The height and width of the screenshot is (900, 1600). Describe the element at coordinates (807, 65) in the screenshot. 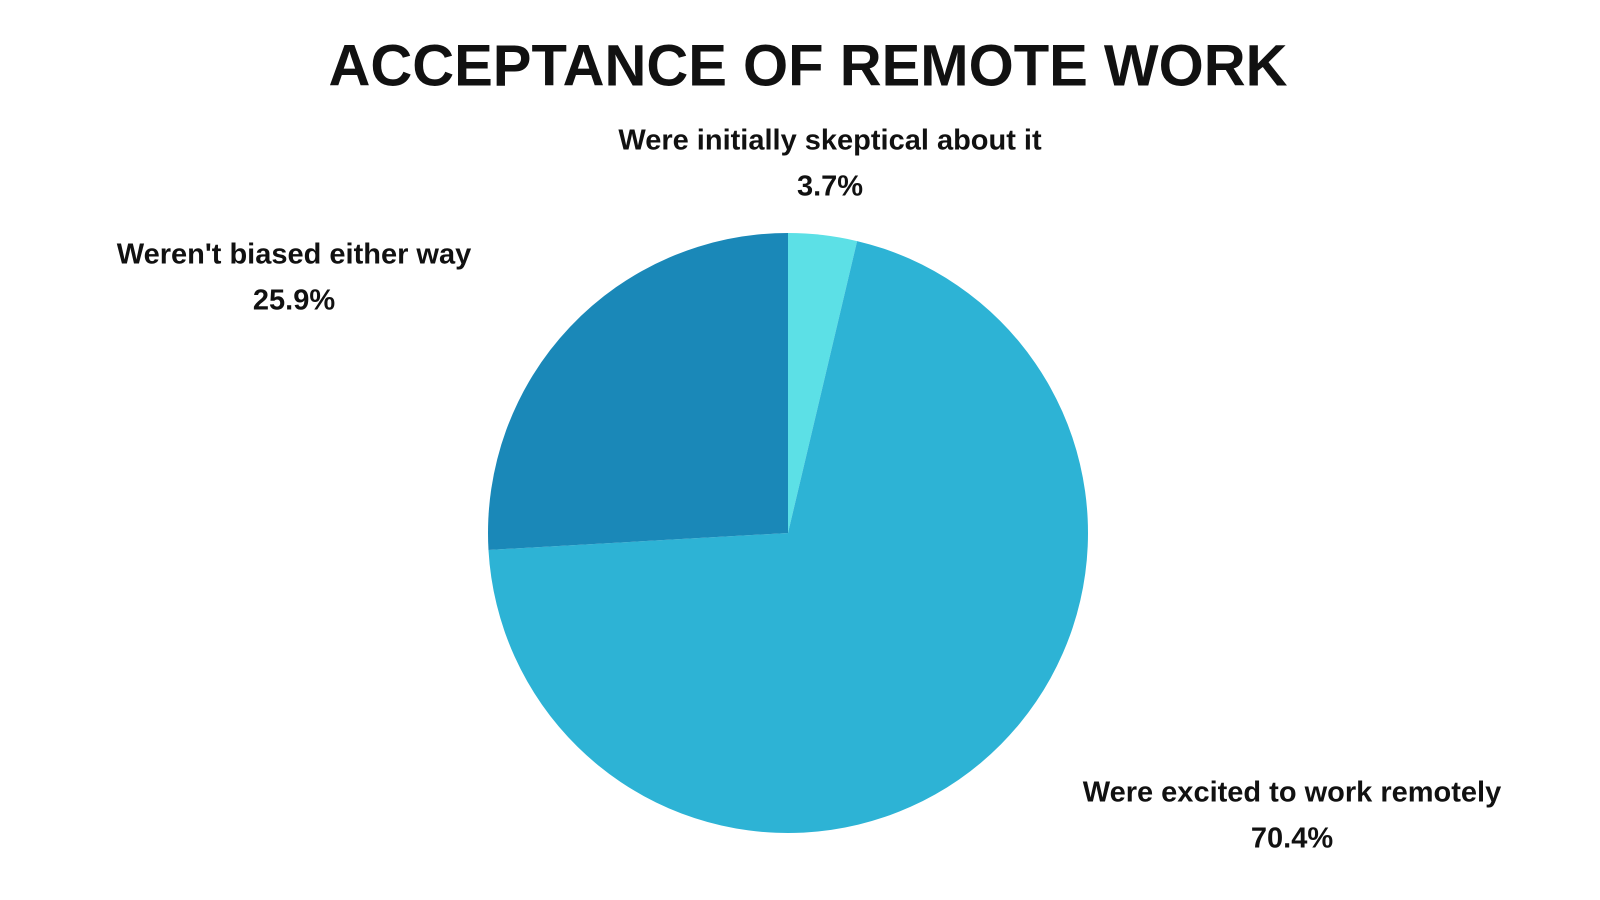

I see `chart-title: ACCEPTANCE OF REMOTE WORK` at that location.